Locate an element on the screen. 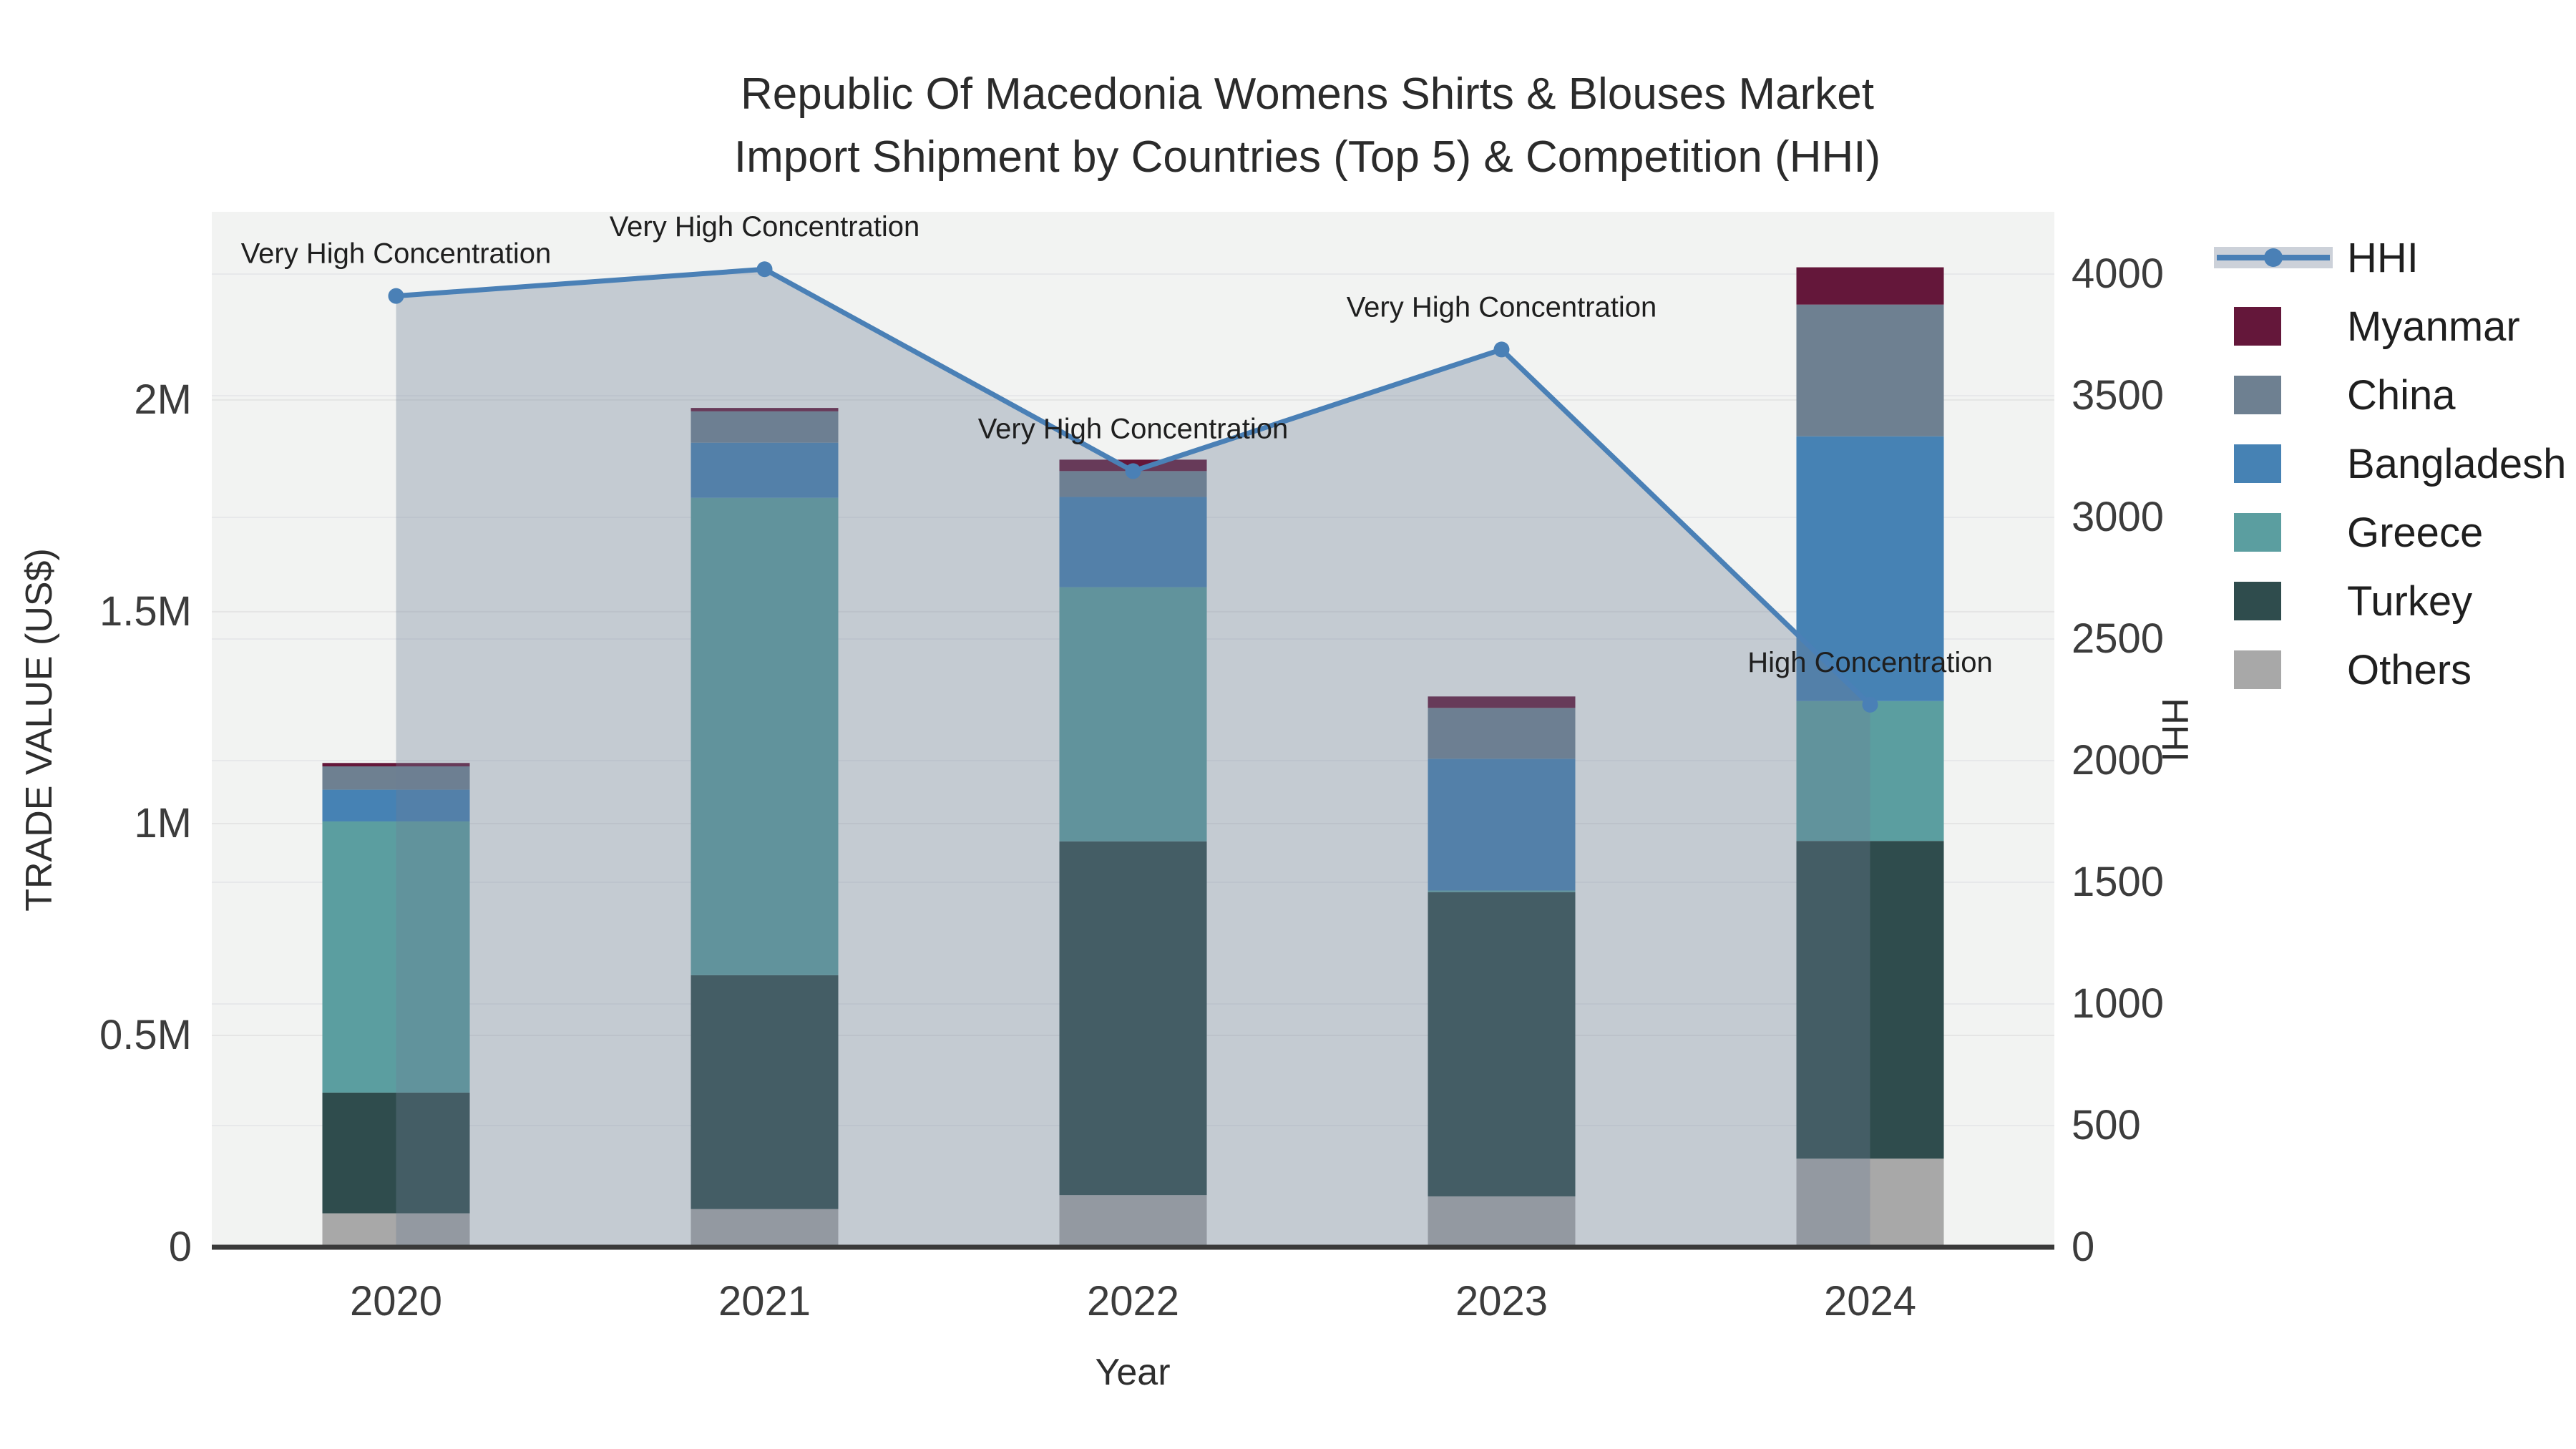 This screenshot has width=2576, height=1449. y-right-tick-2000: 2000 is located at coordinates (2118, 760).